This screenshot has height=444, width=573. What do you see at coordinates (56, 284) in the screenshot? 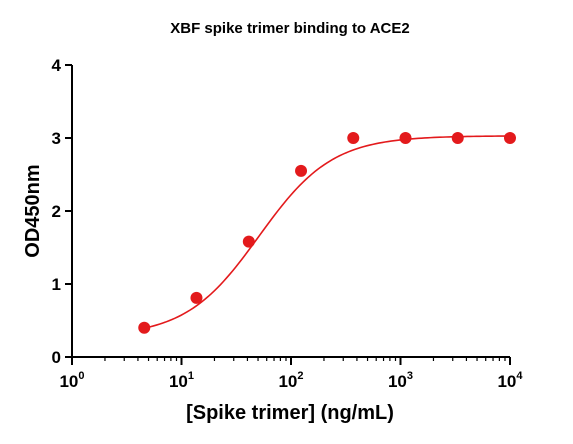
I see `y-tick-label: 1` at bounding box center [56, 284].